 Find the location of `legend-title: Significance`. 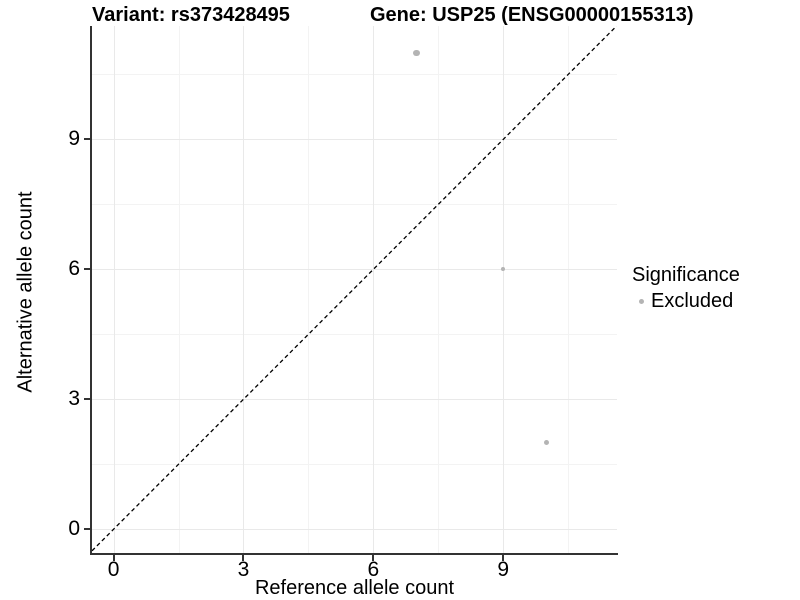

legend-title: Significance is located at coordinates (686, 275).